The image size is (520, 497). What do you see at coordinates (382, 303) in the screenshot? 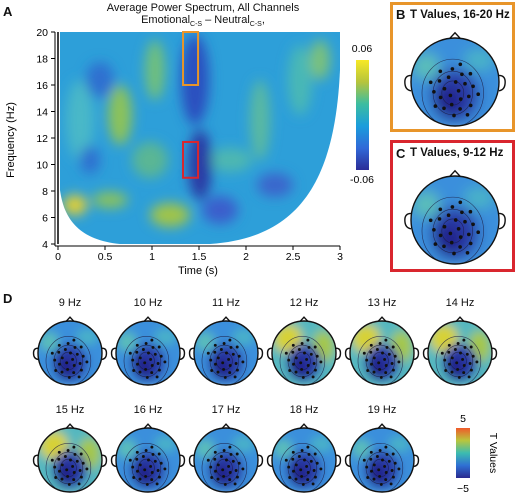
I see `freq-label: 13 Hz` at bounding box center [382, 303].